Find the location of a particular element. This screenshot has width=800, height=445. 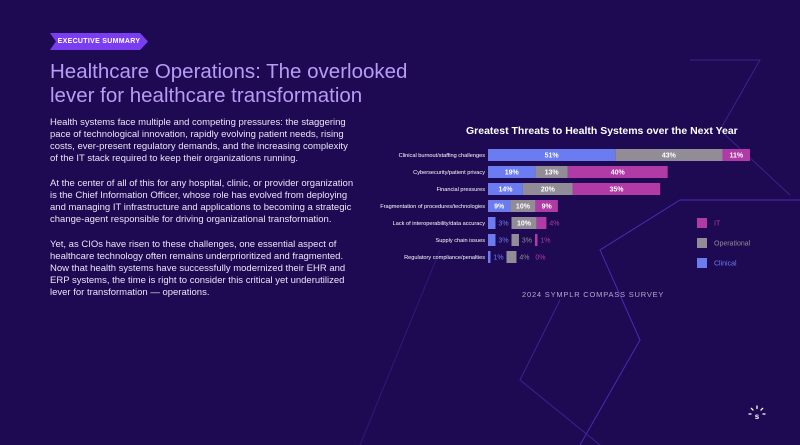

data-label: 51% is located at coordinates (552, 156).